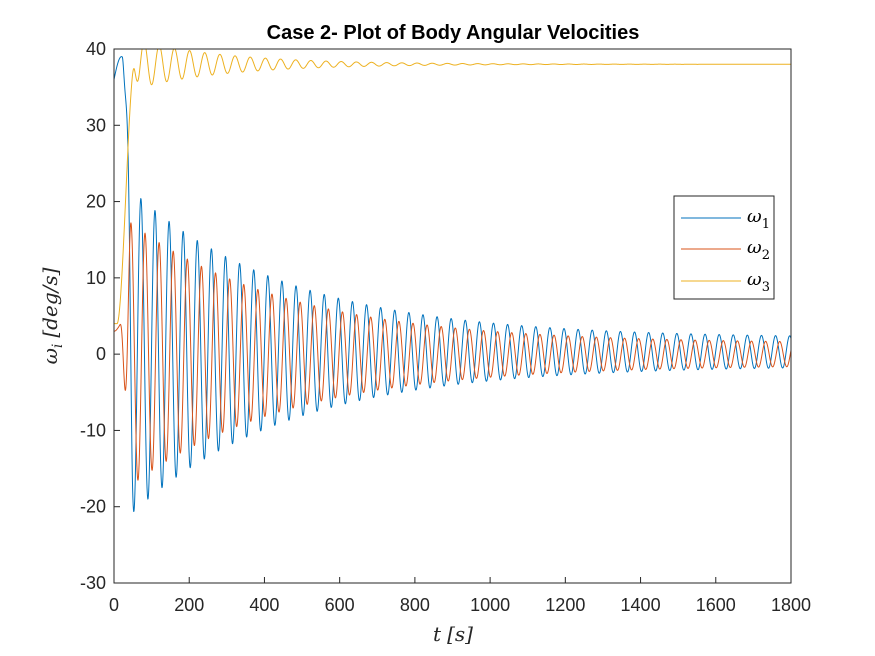 This screenshot has width=875, height=656. What do you see at coordinates (96, 49) in the screenshot?
I see `y-tick-label: 40` at bounding box center [96, 49].